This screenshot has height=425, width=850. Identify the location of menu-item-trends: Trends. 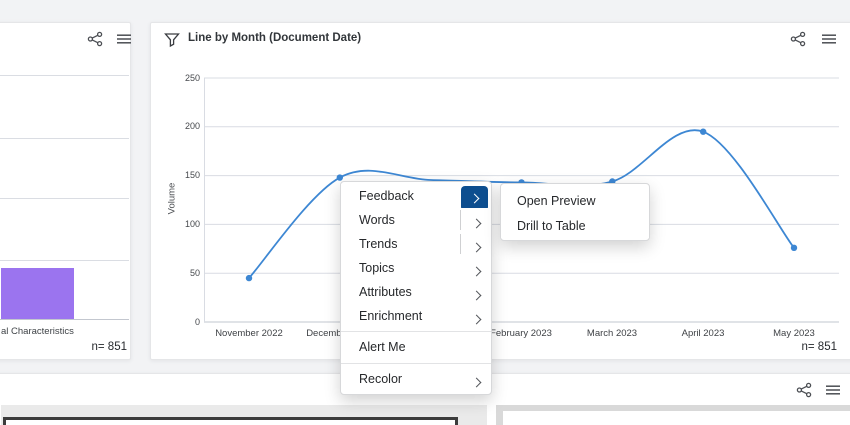
(416, 244).